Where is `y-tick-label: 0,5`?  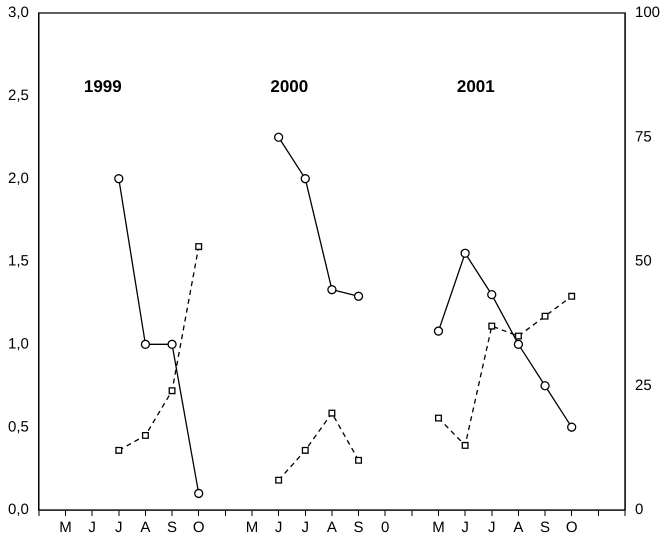 y-tick-label: 0,5 is located at coordinates (18, 427).